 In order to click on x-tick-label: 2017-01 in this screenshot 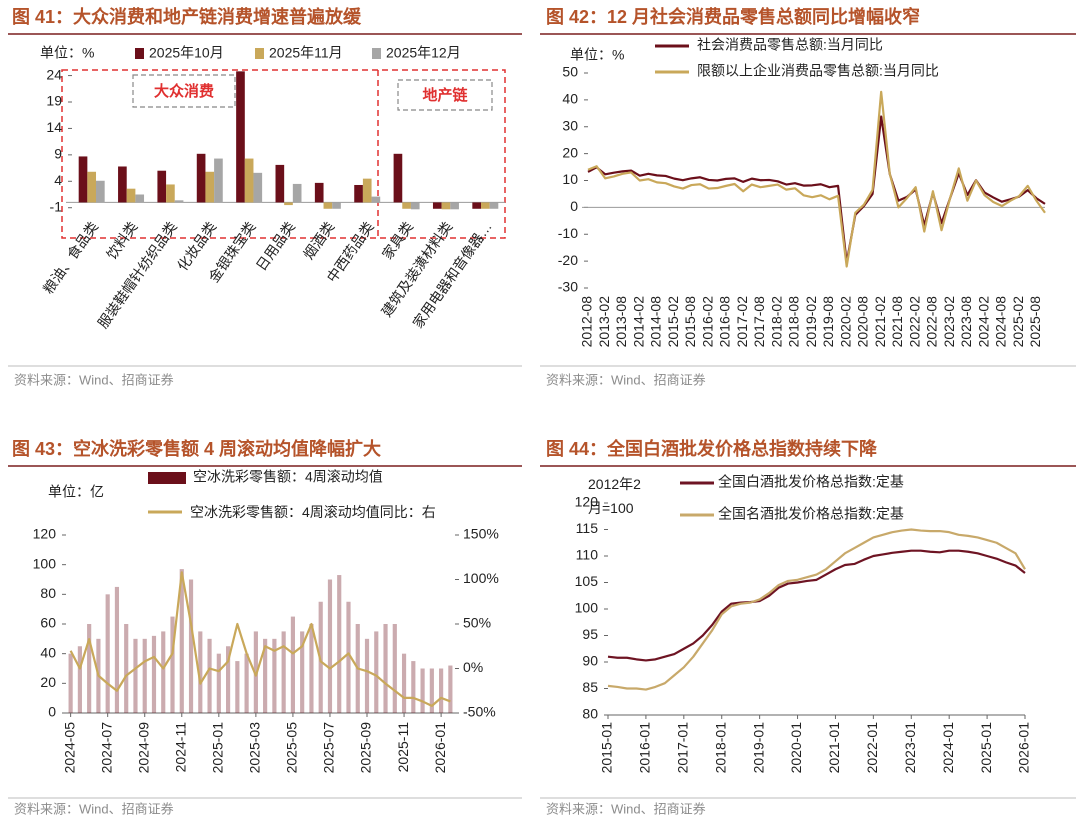, I will do `click(683, 748)`.